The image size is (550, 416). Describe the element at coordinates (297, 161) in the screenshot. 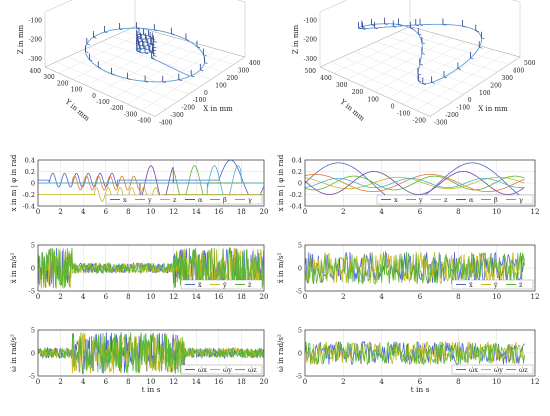

I see `y-tick-label: 0.4` at that location.